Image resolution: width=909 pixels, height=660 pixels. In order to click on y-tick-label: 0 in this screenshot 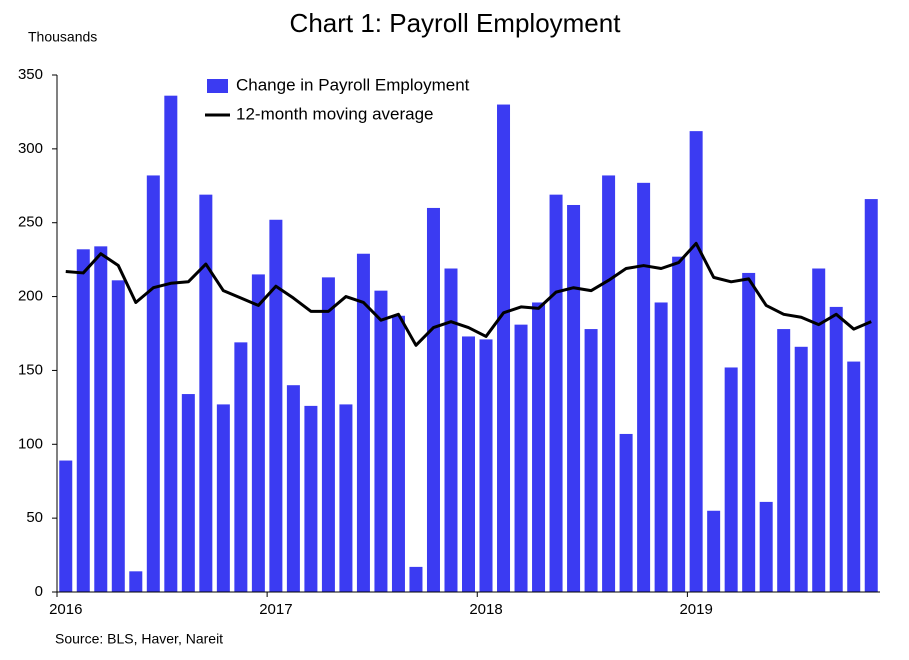, I will do `click(39, 591)`.